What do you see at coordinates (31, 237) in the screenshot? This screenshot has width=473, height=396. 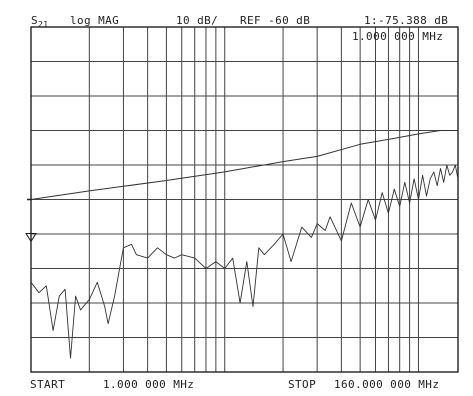 I see `reference-triangle-marker` at bounding box center [31, 237].